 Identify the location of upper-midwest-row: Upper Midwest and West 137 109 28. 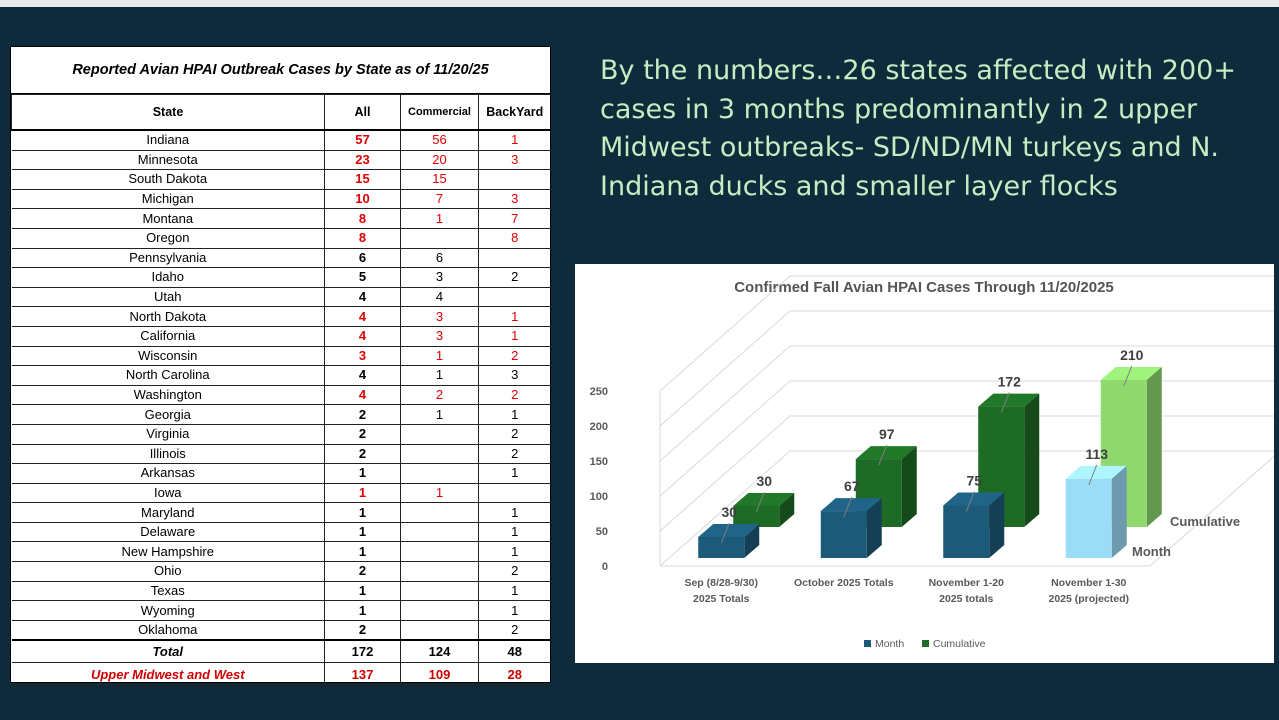
(281, 675).